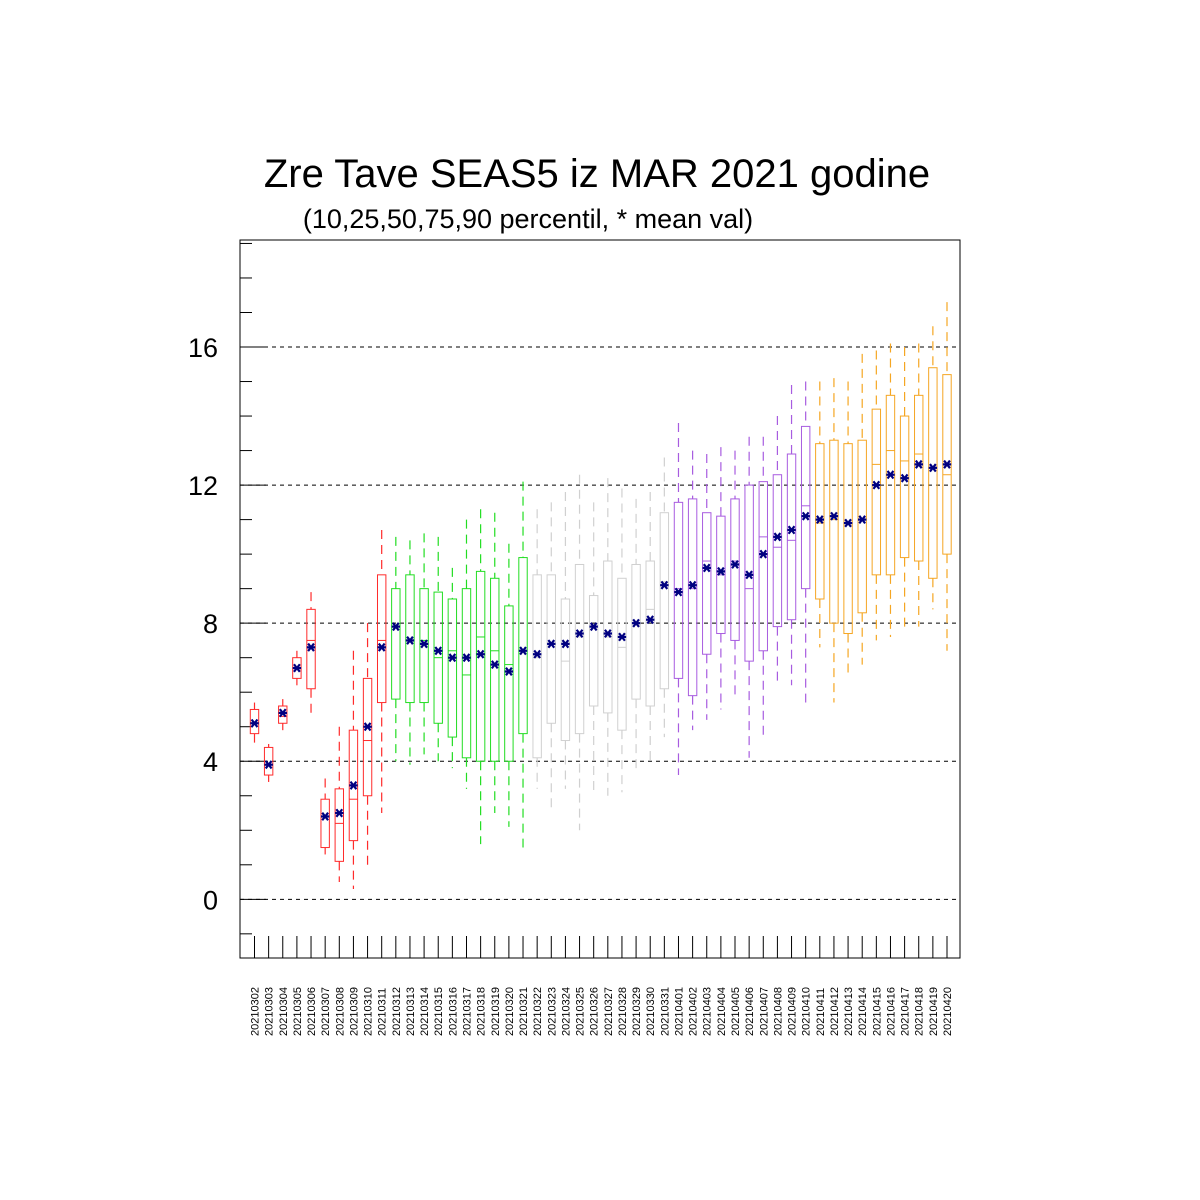 This screenshot has width=1200, height=1200. What do you see at coordinates (354, 1011) in the screenshot?
I see `x-tick-label: 20210309` at bounding box center [354, 1011].